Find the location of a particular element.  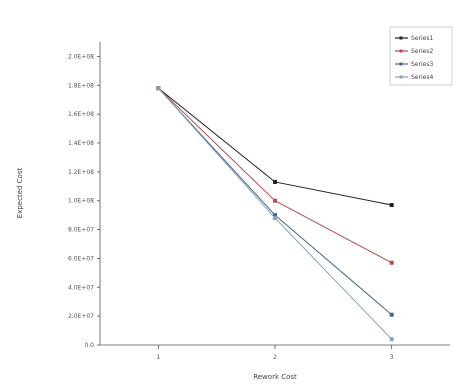

y-tick-label: 1.6E+08 is located at coordinates (81, 114).